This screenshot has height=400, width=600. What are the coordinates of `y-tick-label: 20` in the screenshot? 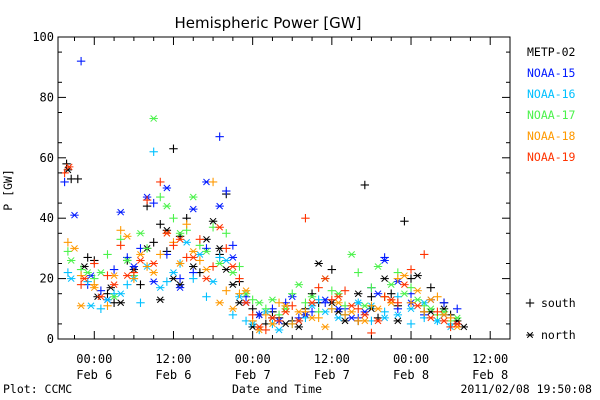 It's located at (47, 279).